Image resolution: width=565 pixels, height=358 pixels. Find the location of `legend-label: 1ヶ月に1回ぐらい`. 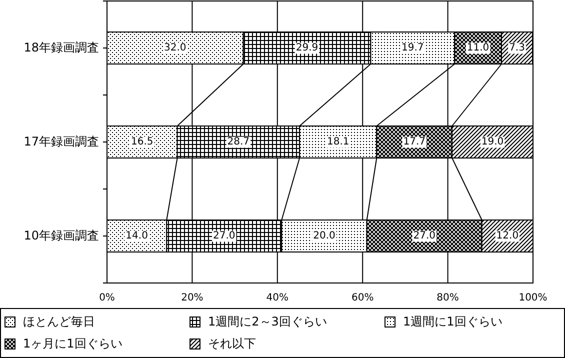

legend-label: 1ヶ月に1回ぐらい is located at coordinates (72, 343).